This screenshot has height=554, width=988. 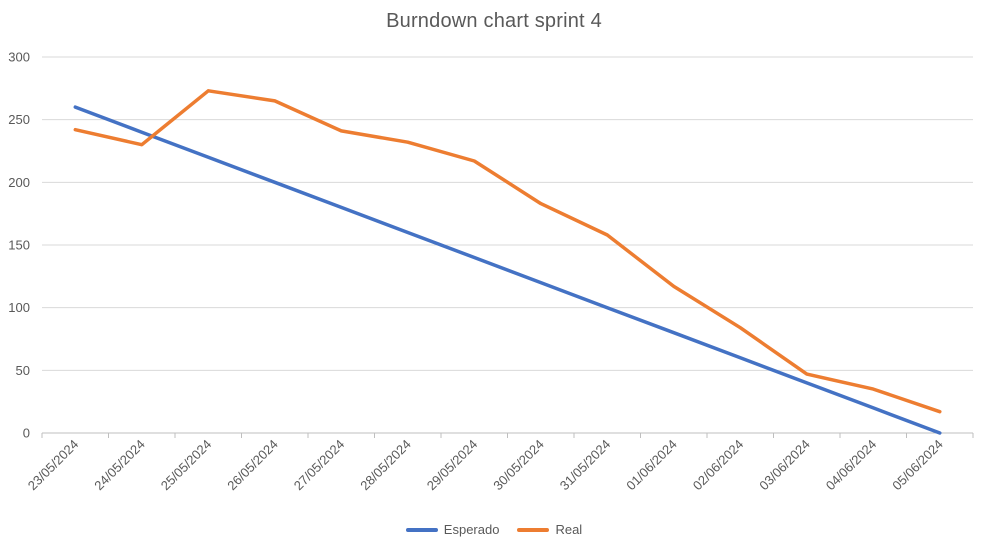 What do you see at coordinates (19, 307) in the screenshot?
I see `y-tick-label: 100` at bounding box center [19, 307].